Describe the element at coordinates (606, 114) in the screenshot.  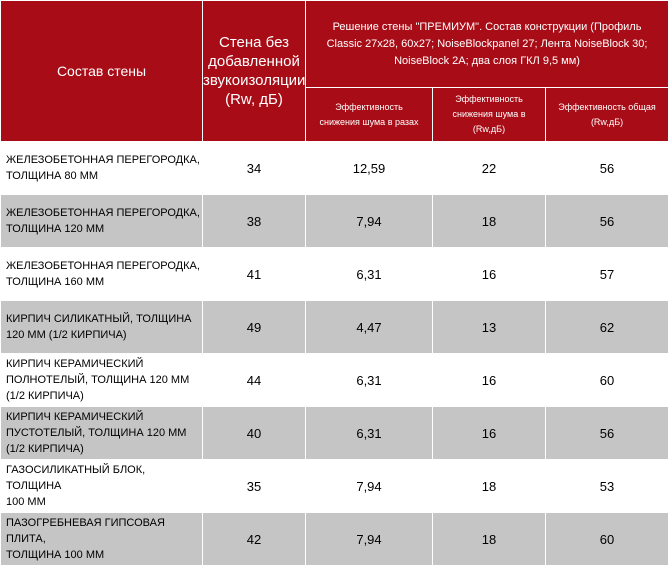
I see `header-eff-total: Эффективность общая (Rw,дБ)` at that location.